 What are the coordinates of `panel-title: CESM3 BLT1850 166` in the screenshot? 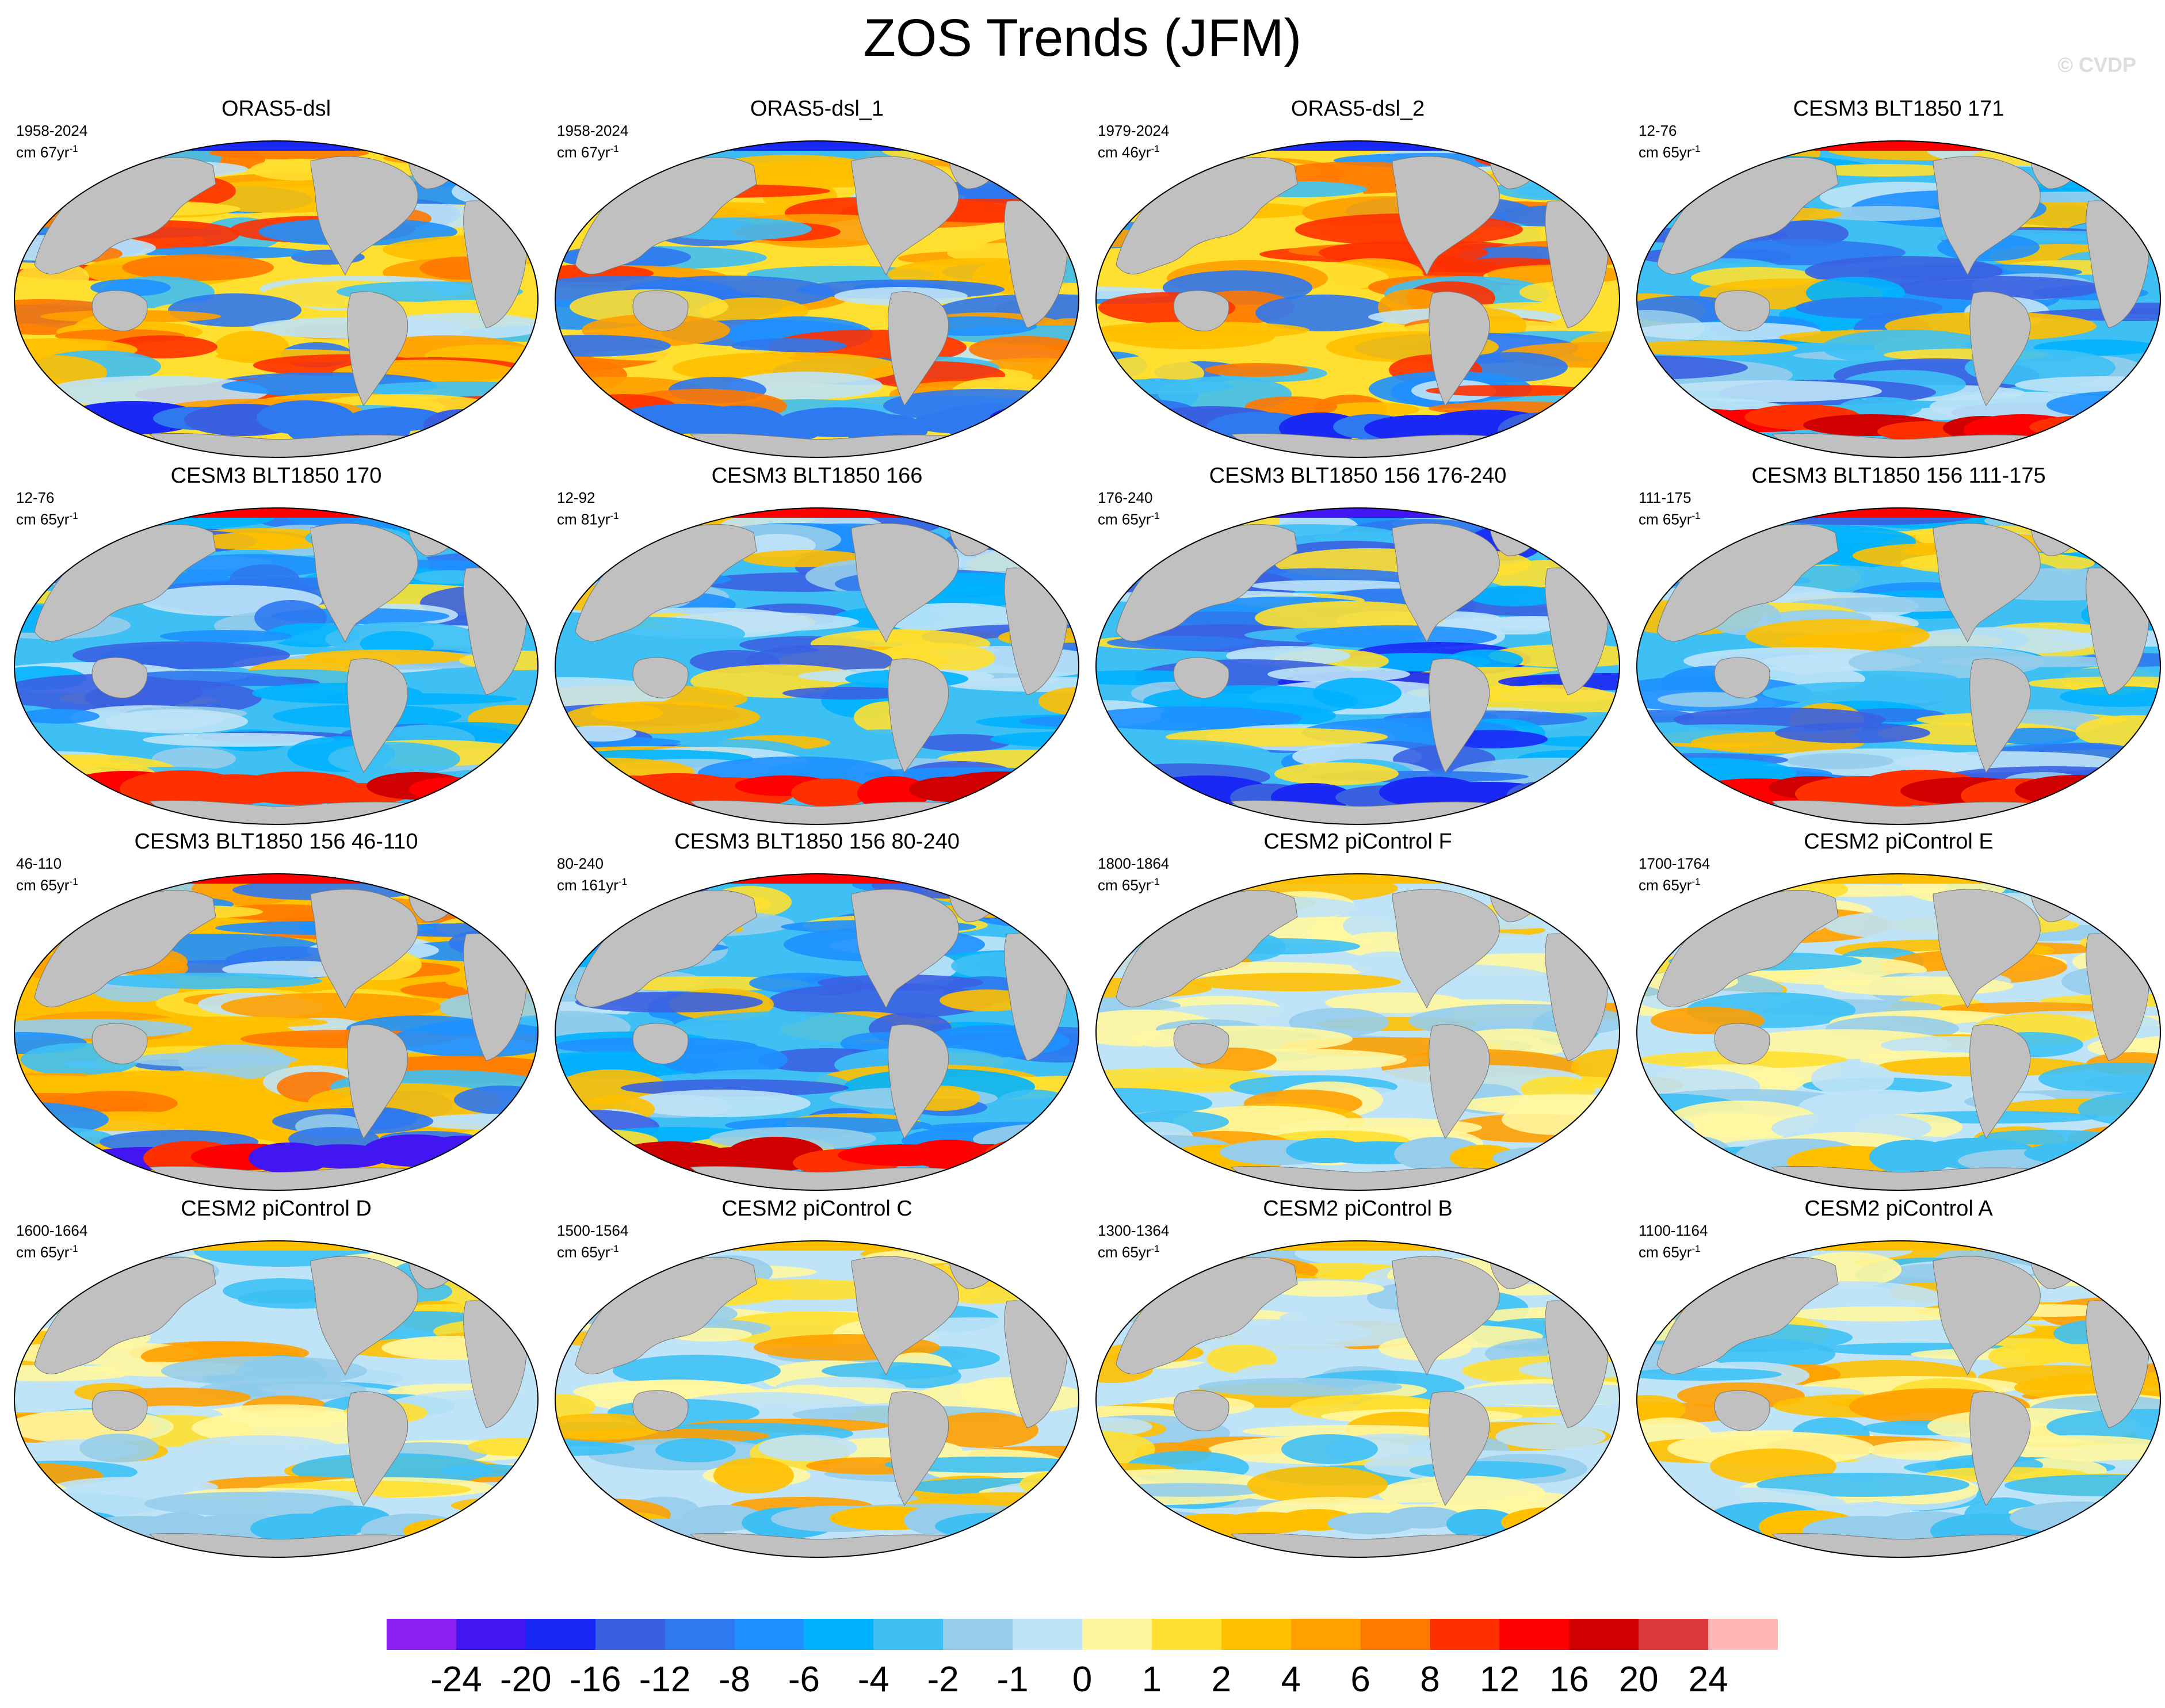 It's located at (817, 476).